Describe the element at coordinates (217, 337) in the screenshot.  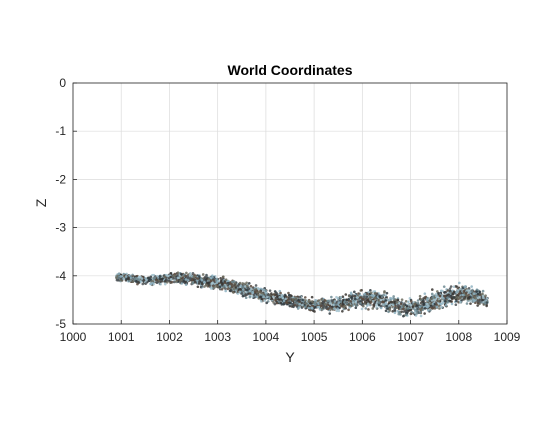
I see `x-tick-label: 1003` at that location.